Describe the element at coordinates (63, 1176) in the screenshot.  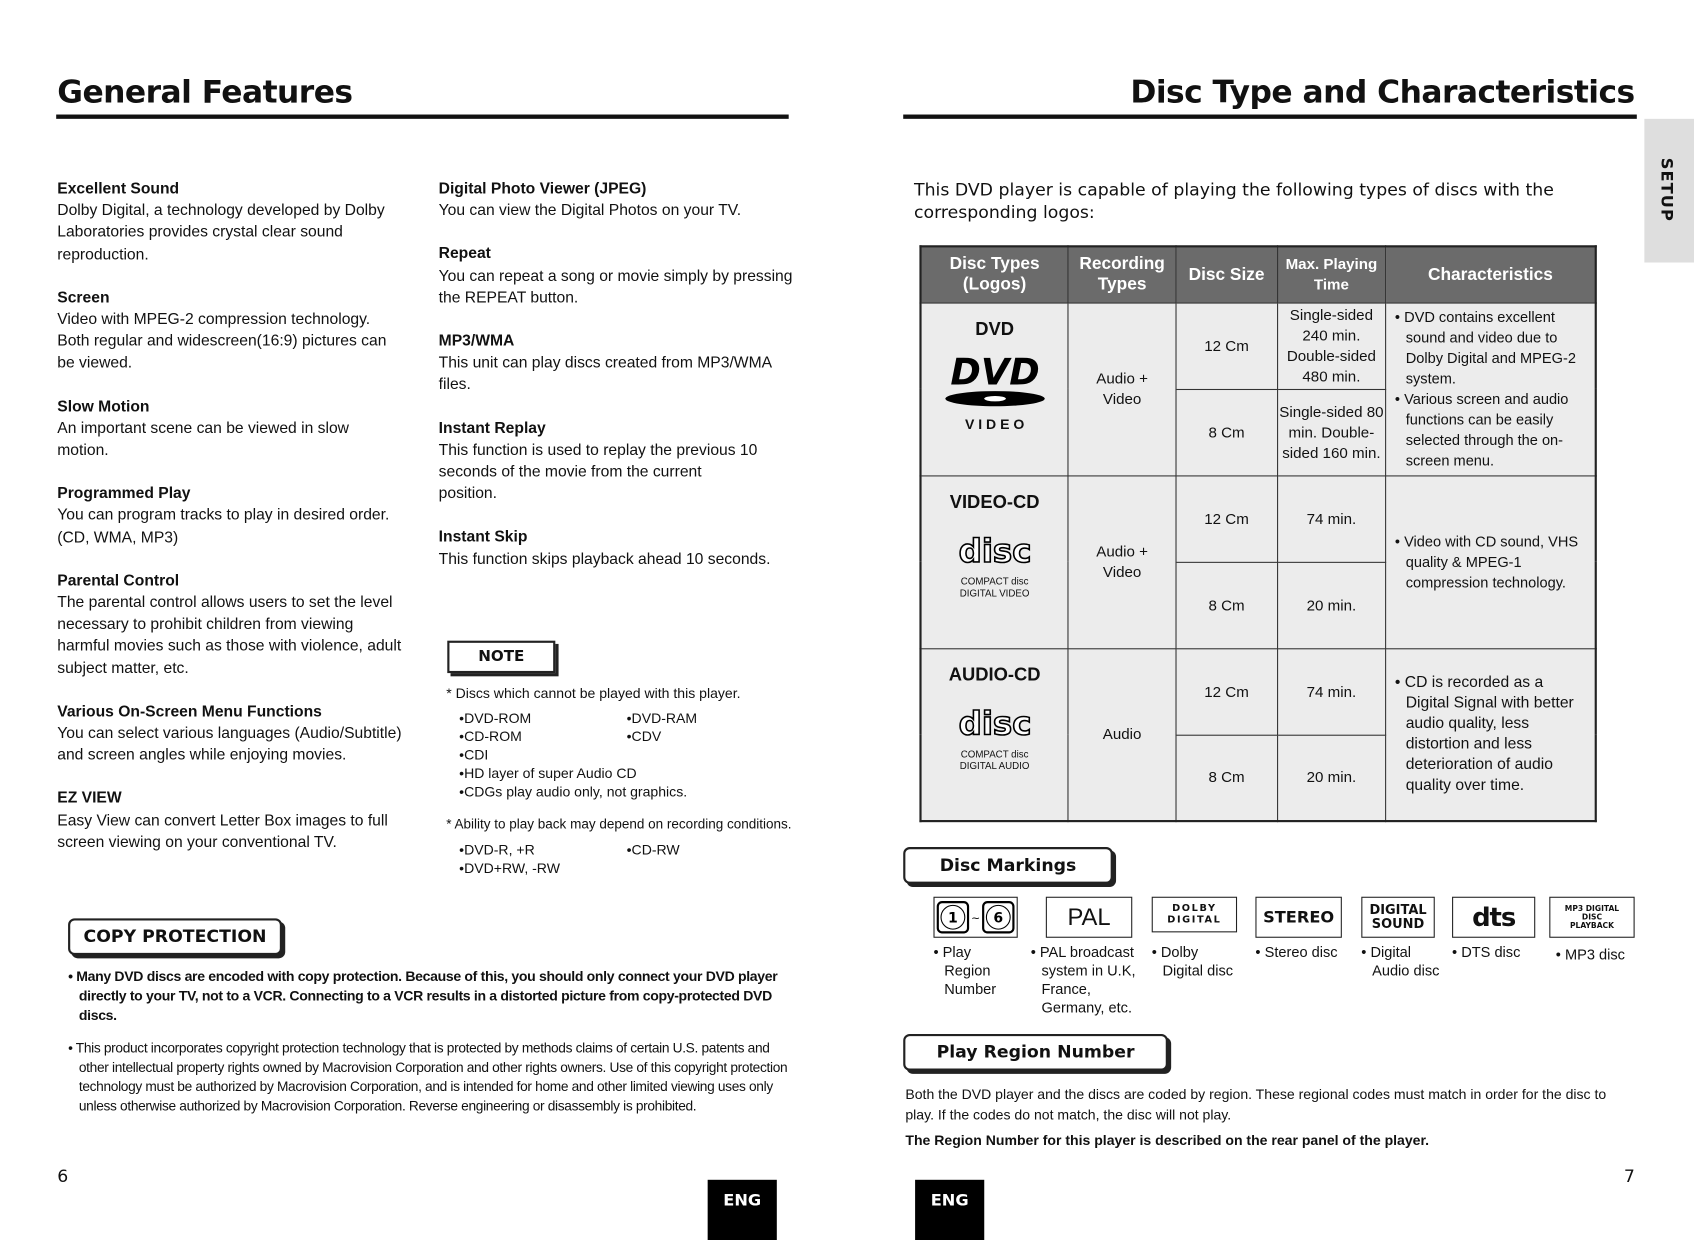
I see `page-number-left: 6` at that location.